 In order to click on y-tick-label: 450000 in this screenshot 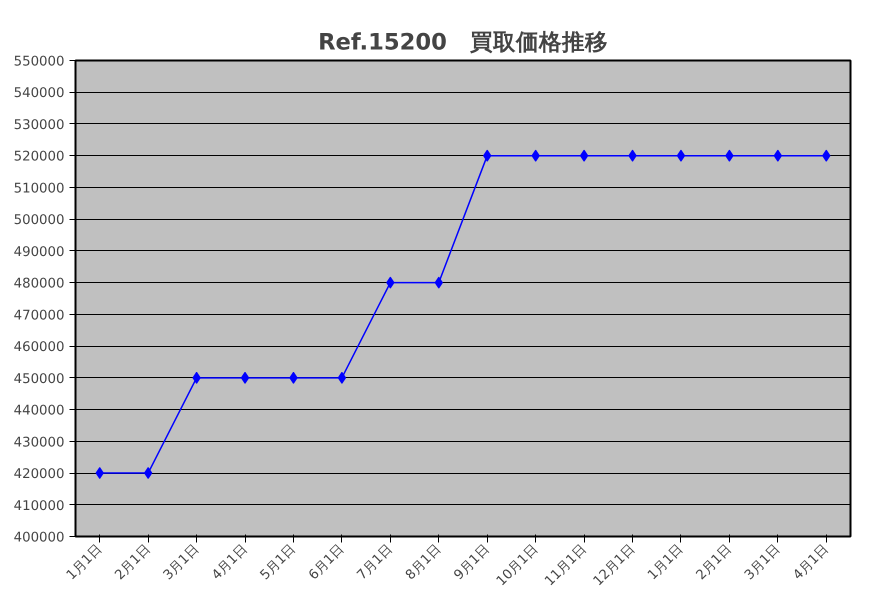, I will do `click(39, 379)`.